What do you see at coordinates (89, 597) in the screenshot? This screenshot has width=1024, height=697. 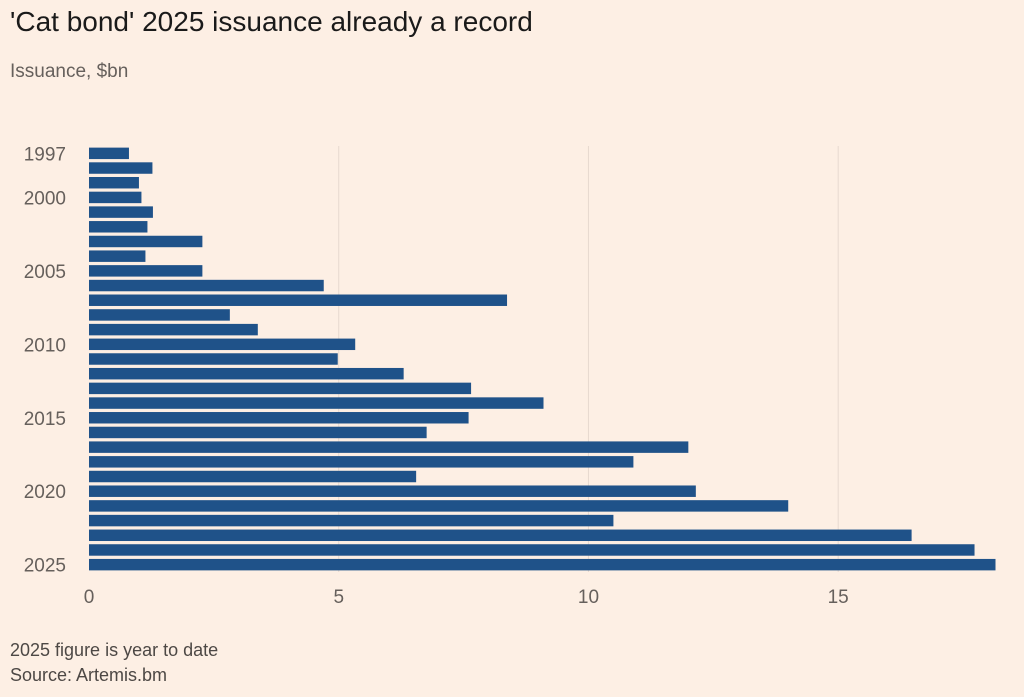 I see `x-tick-label-0: 0` at bounding box center [89, 597].